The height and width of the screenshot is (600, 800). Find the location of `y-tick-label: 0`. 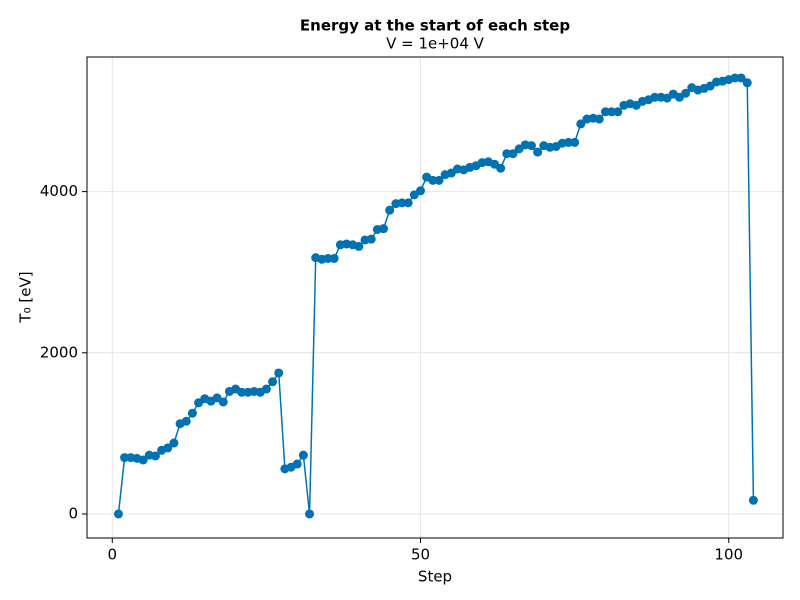

y-tick-label: 0 is located at coordinates (73, 513).